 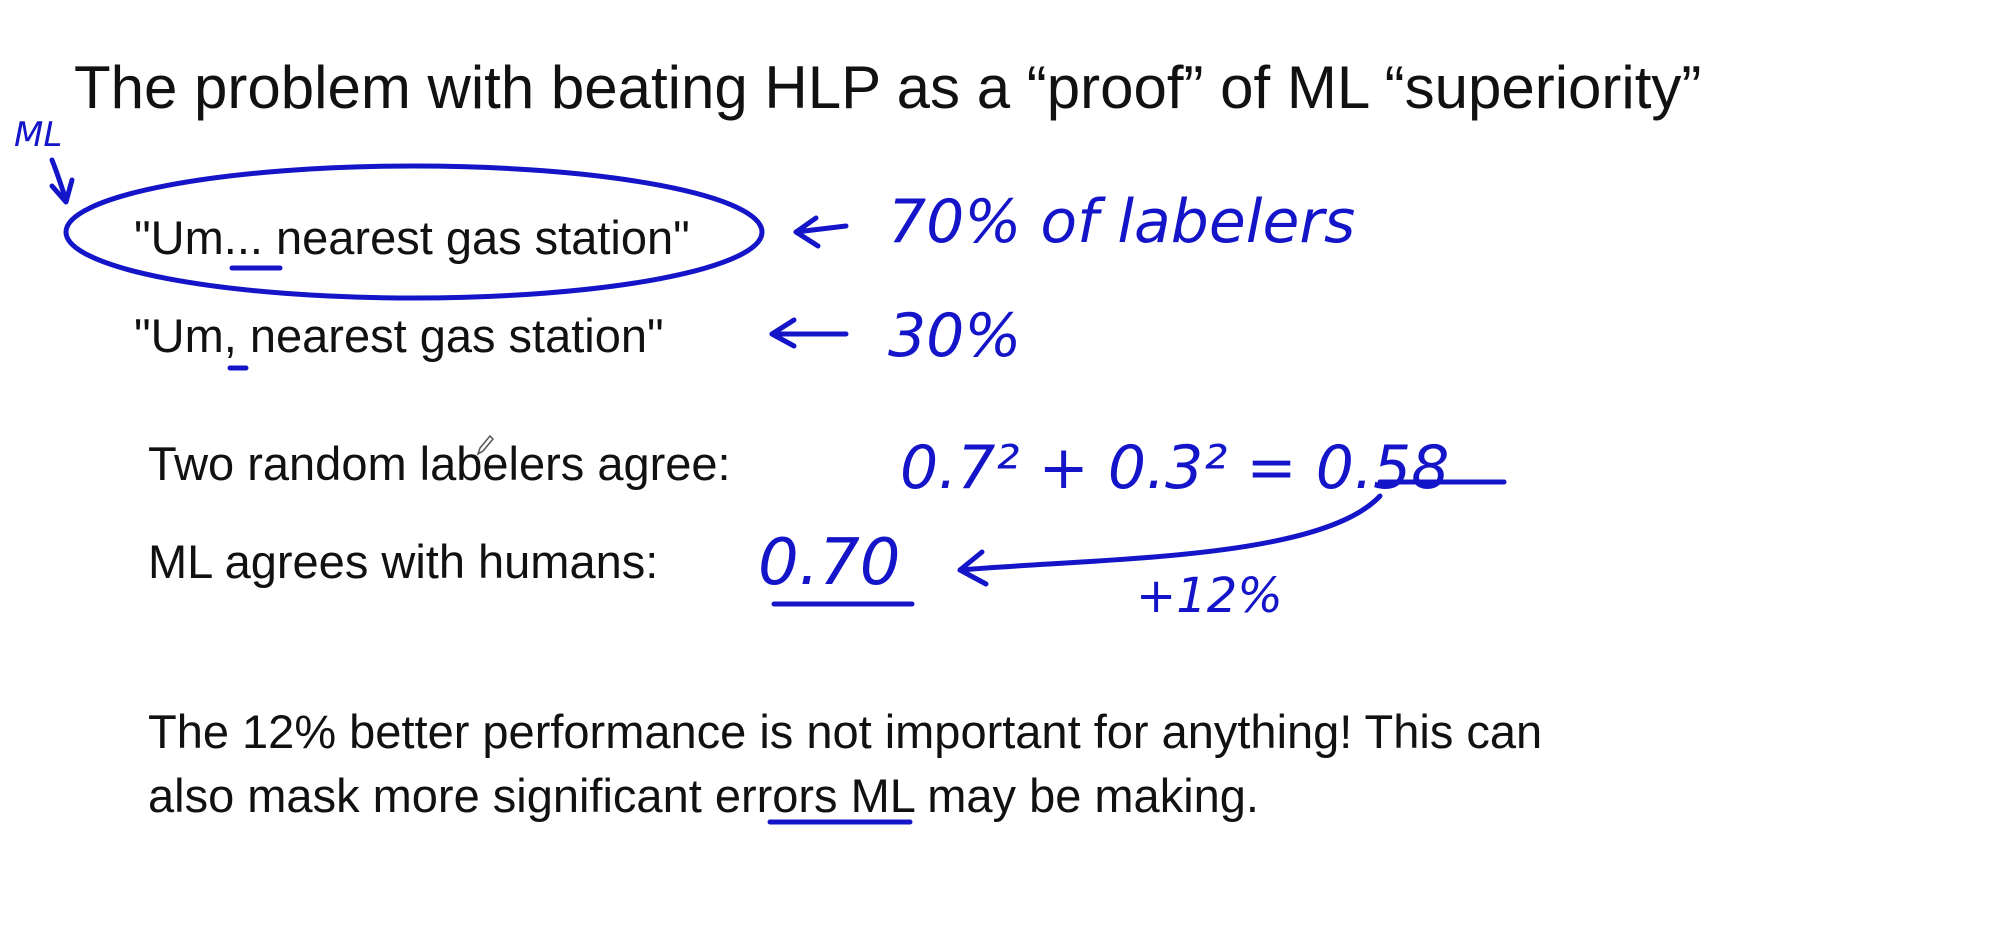 What do you see at coordinates (485, 445) in the screenshot?
I see `pen-cursor-icon` at bounding box center [485, 445].